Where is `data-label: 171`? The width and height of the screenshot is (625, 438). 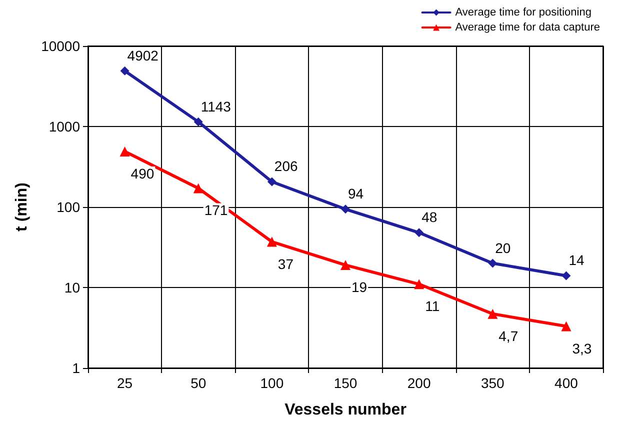
data-label: 171 is located at coordinates (216, 210).